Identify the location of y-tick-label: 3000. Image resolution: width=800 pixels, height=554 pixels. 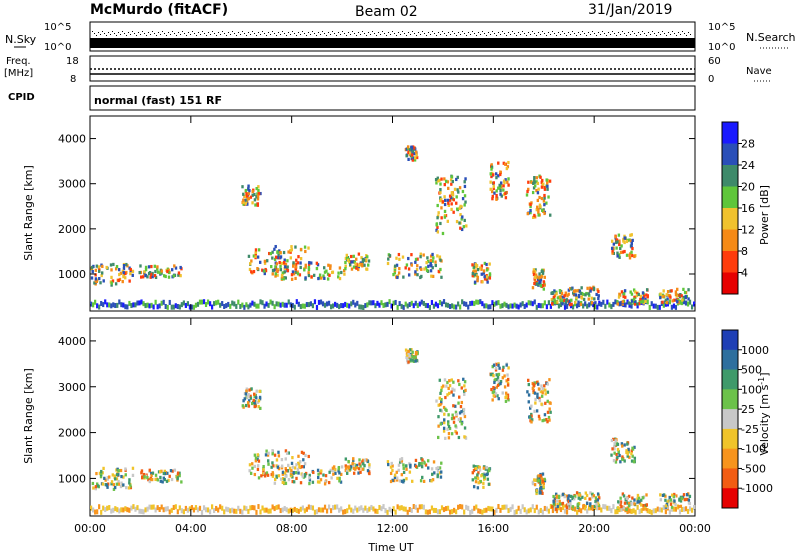
(72, 387).